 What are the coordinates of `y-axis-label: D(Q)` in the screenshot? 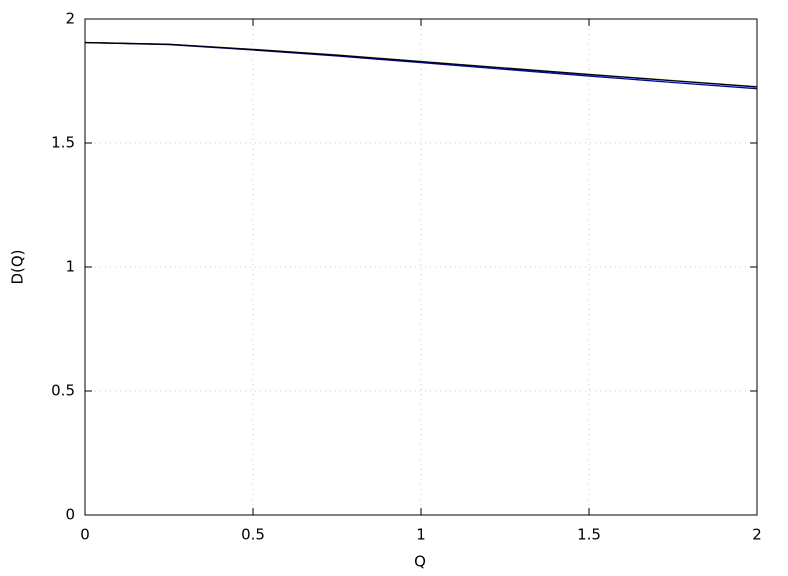 It's located at (18, 266).